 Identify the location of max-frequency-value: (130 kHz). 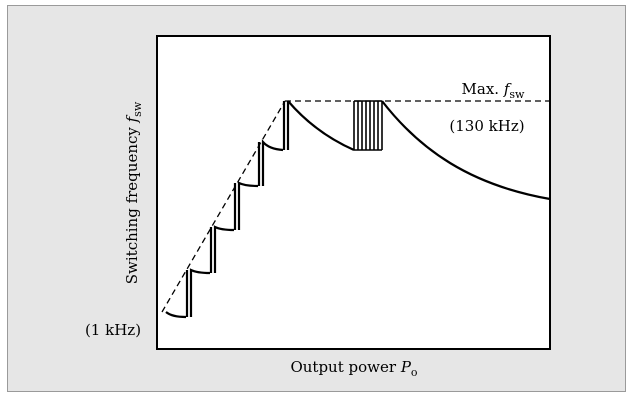
(486, 126).